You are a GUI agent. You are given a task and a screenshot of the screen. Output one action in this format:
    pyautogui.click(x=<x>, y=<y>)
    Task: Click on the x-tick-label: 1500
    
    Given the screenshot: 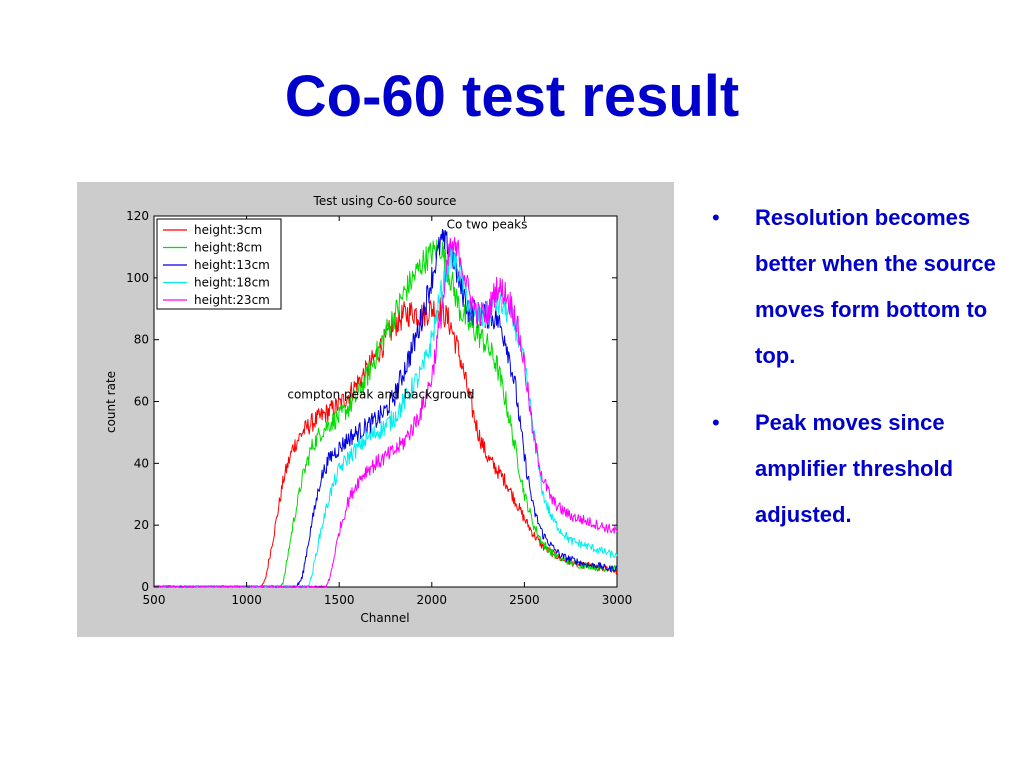 What is the action you would take?
    pyautogui.click(x=339, y=600)
    